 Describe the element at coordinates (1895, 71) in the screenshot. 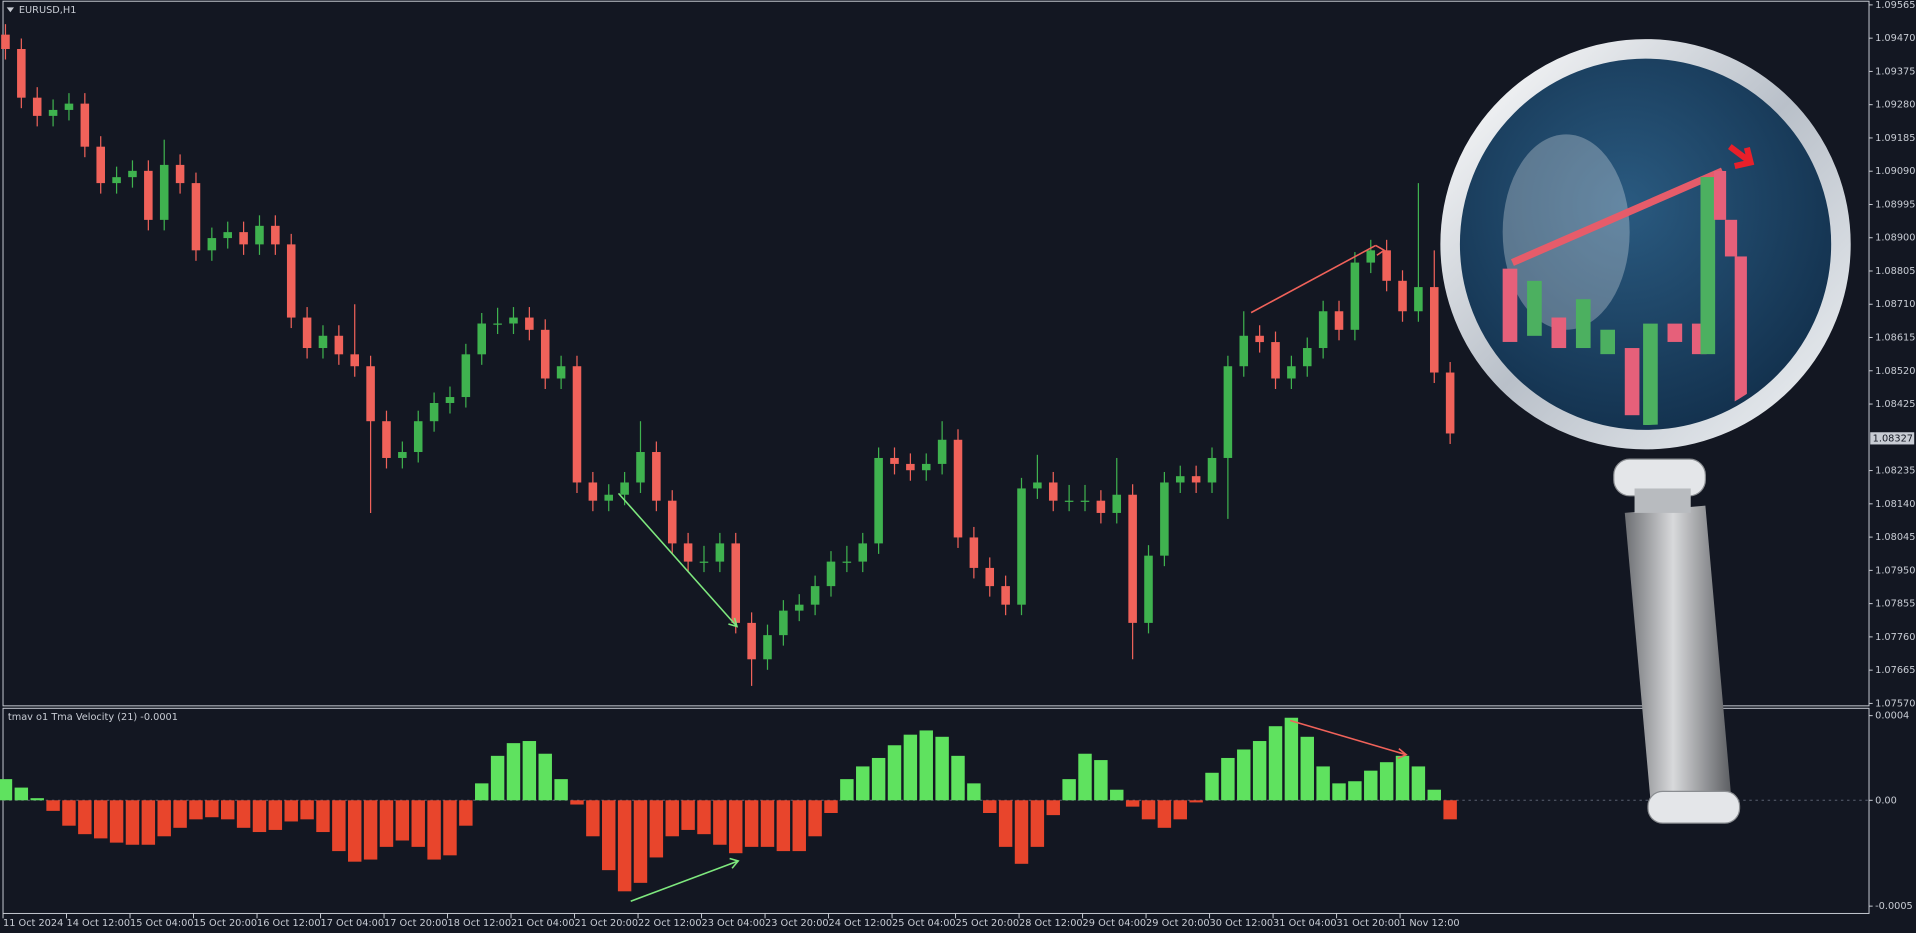

I see `y-tick-label: 1.09375` at that location.